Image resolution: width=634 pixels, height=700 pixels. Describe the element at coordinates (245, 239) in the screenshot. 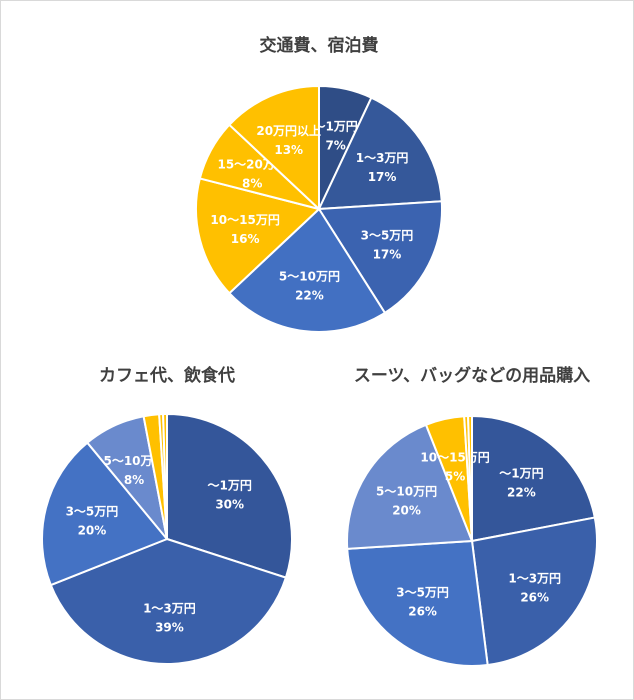

I see `slice-percent-label: 16%` at that location.